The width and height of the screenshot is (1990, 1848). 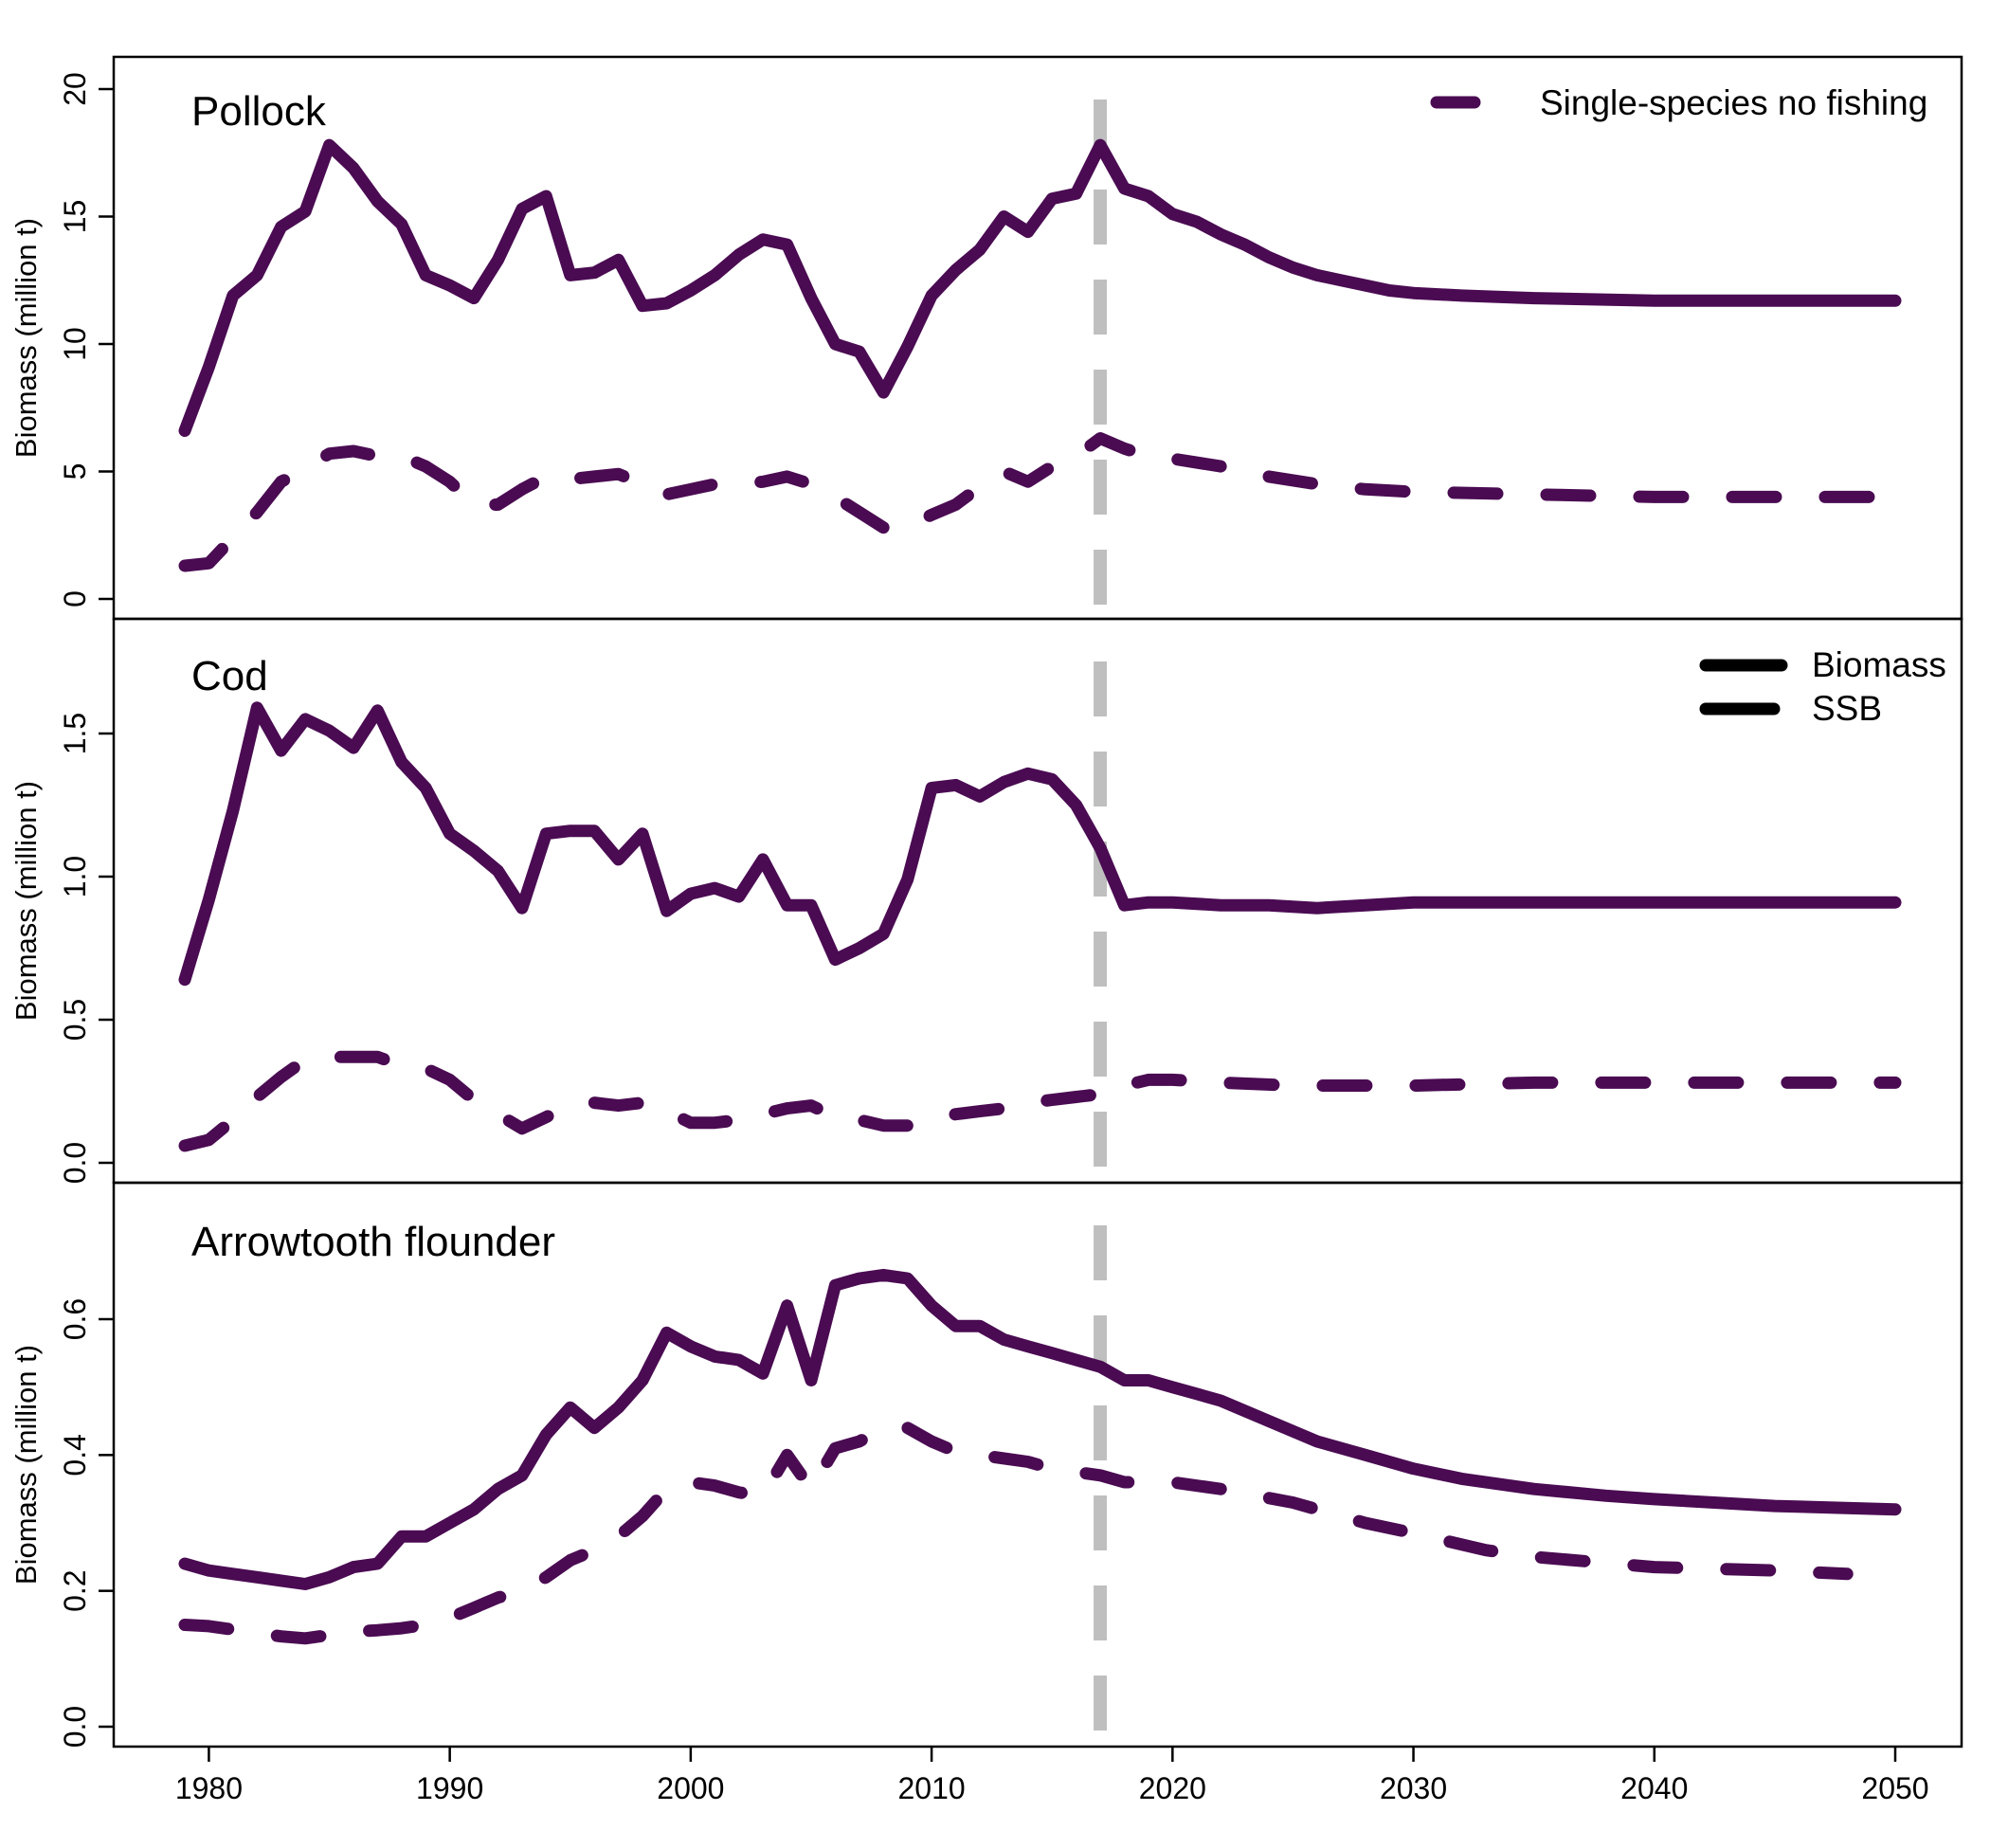 I want to click on y-tick-label: 20, so click(x=75, y=89).